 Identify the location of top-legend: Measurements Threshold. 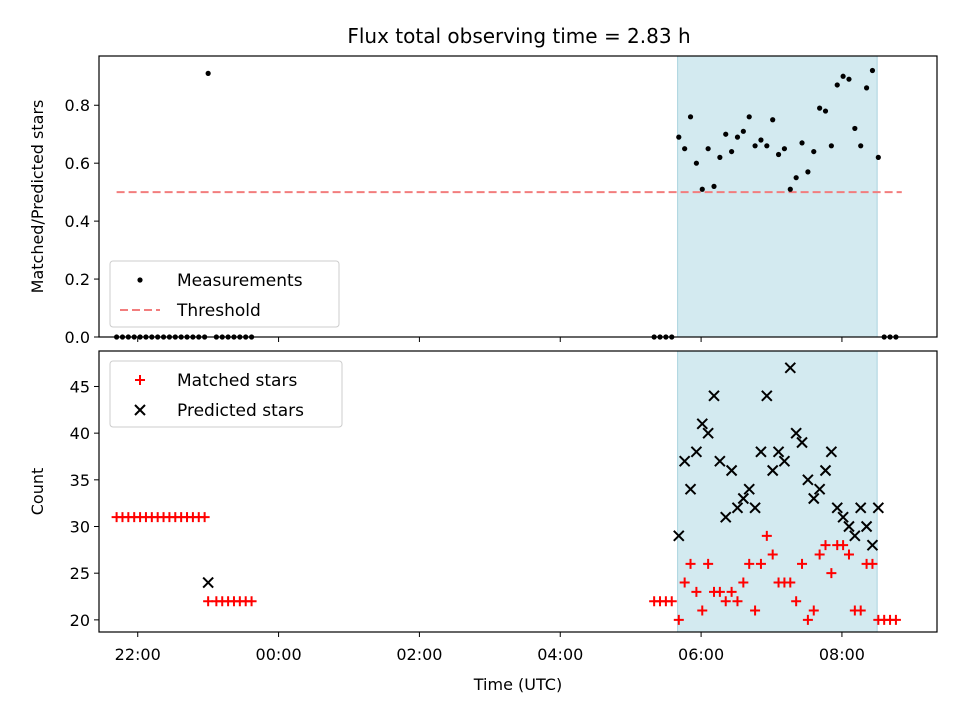
(224, 294).